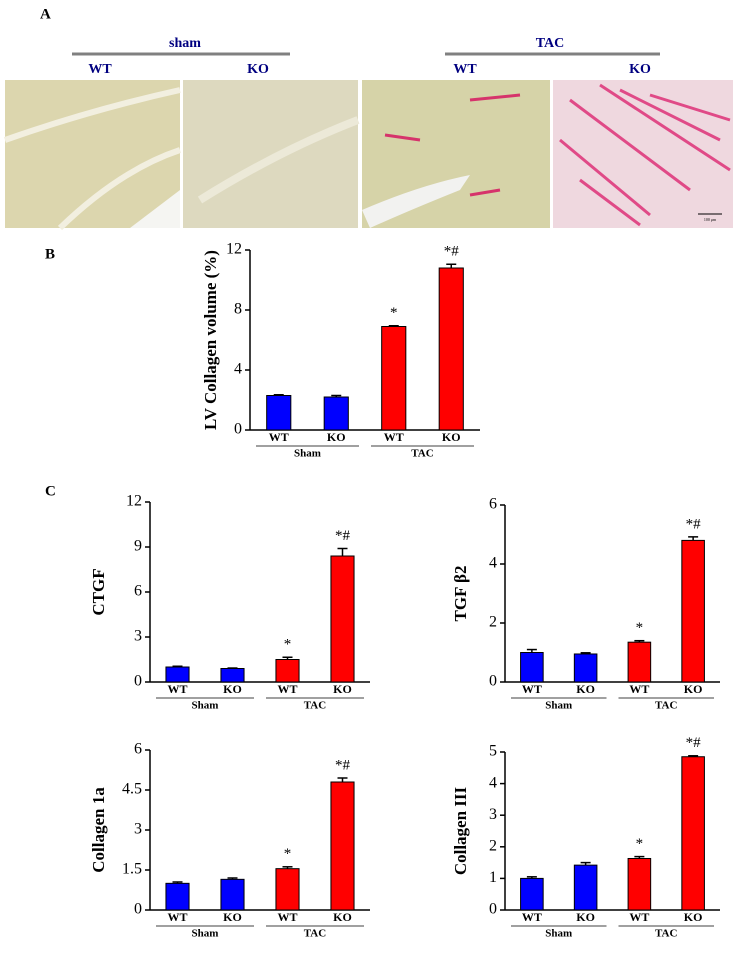 This screenshot has height=970, width=738. What do you see at coordinates (45, 14) in the screenshot?
I see `panel-label: A` at bounding box center [45, 14].